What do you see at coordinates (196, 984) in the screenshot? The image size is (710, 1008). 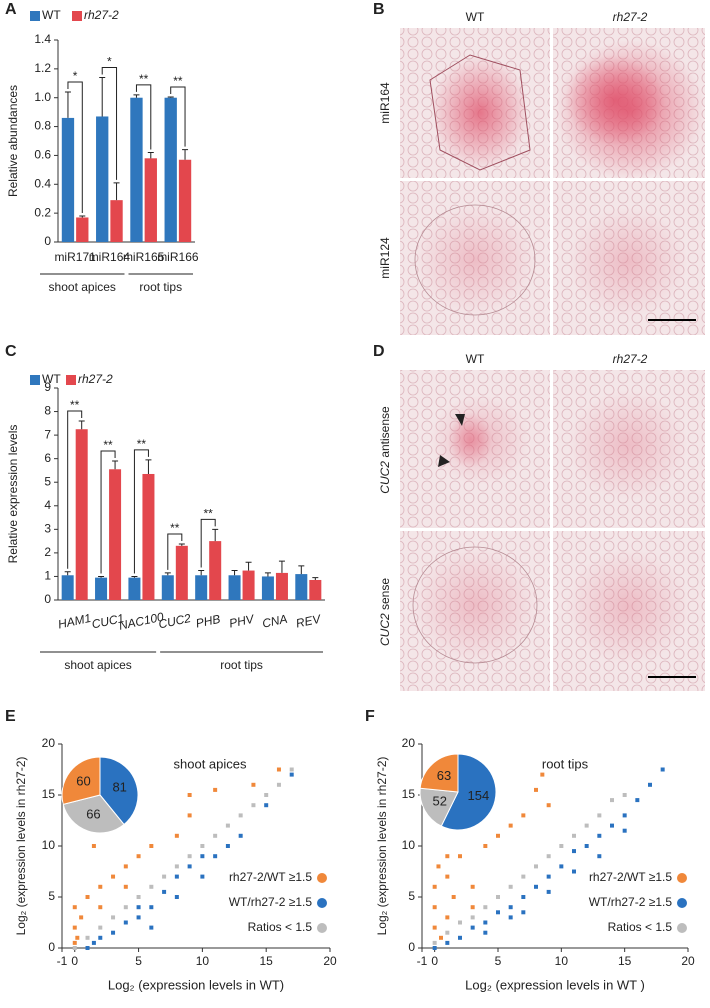 I see `x-axis-label: Log₂ (expression levels in WT)` at bounding box center [196, 984].